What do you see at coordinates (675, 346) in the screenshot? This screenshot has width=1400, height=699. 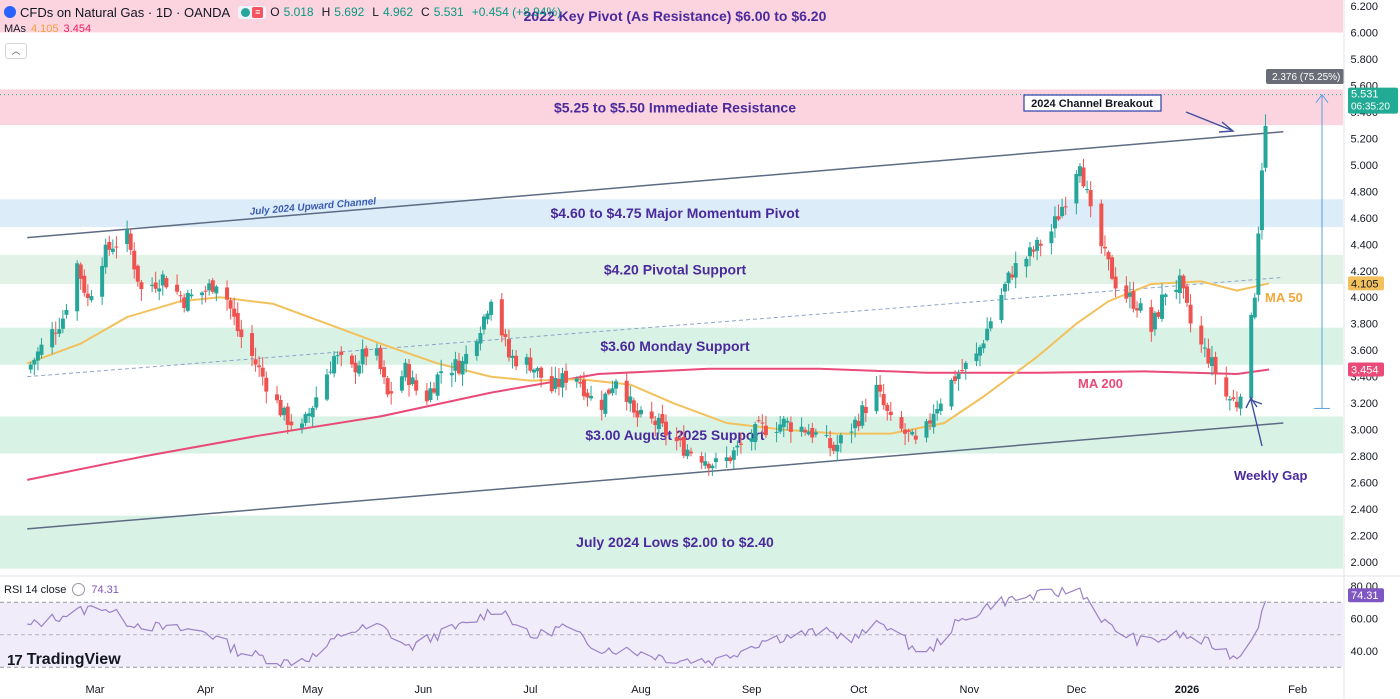 I see `zone-label: $3.60 Monday Support` at bounding box center [675, 346].